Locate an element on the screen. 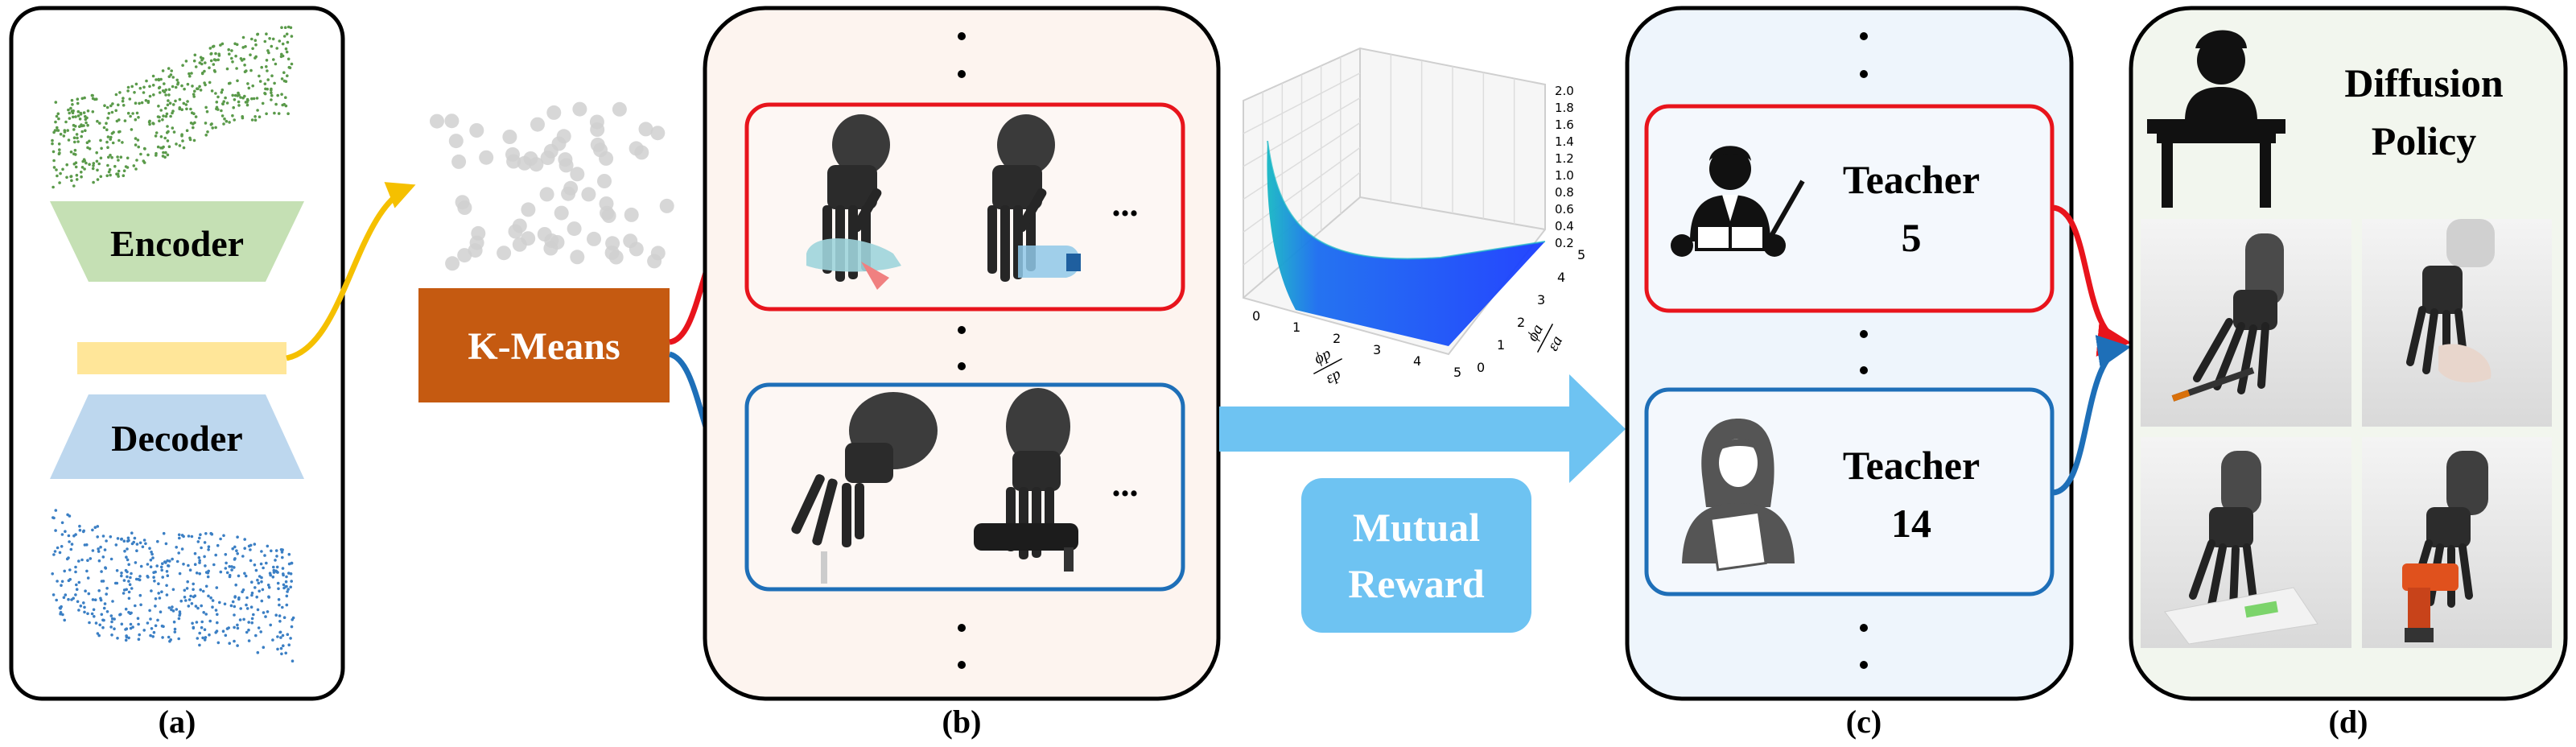  z-tick-label: 0.6 is located at coordinates (1564, 209).